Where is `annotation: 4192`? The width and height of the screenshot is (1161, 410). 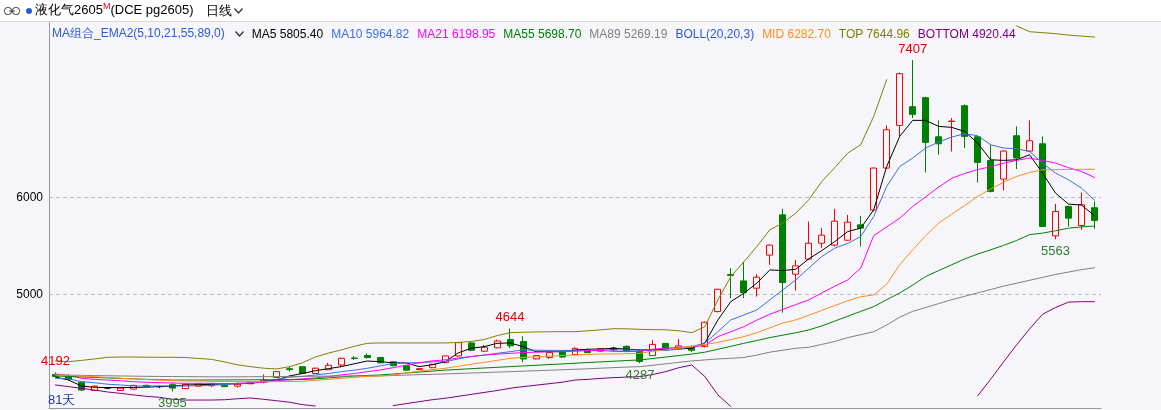 annotation: 4192 is located at coordinates (55, 361).